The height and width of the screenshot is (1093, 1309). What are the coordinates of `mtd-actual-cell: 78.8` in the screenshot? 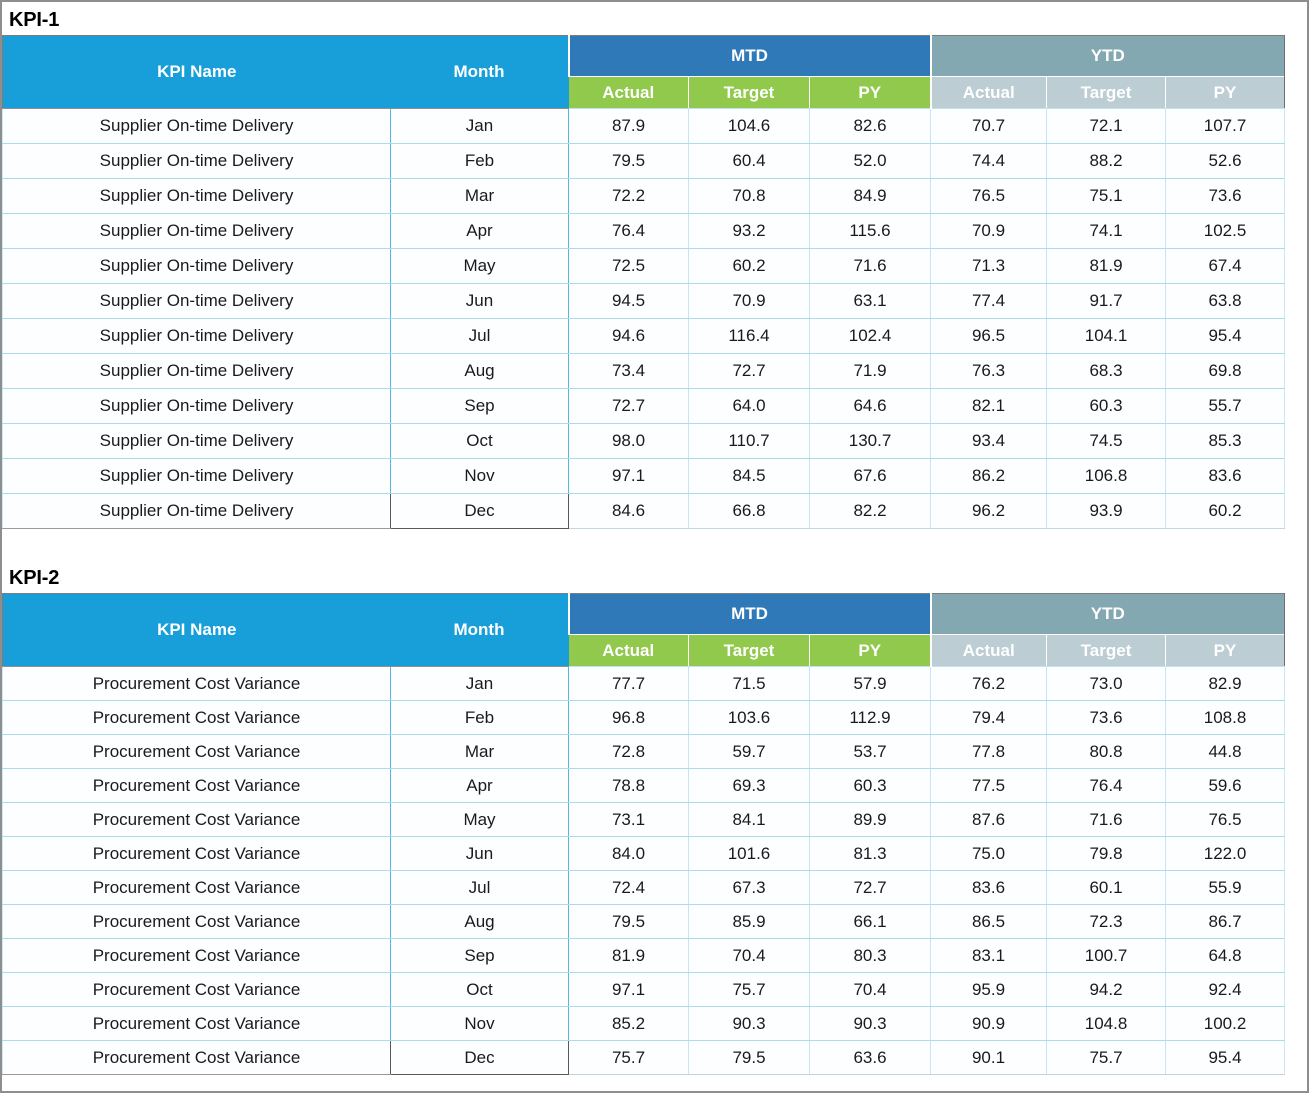 It's located at (628, 785).